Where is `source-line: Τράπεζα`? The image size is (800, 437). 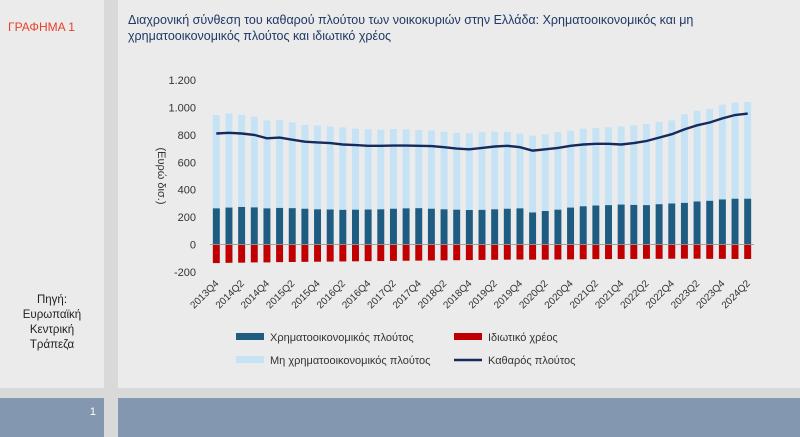 source-line: Τράπεζα is located at coordinates (52, 345).